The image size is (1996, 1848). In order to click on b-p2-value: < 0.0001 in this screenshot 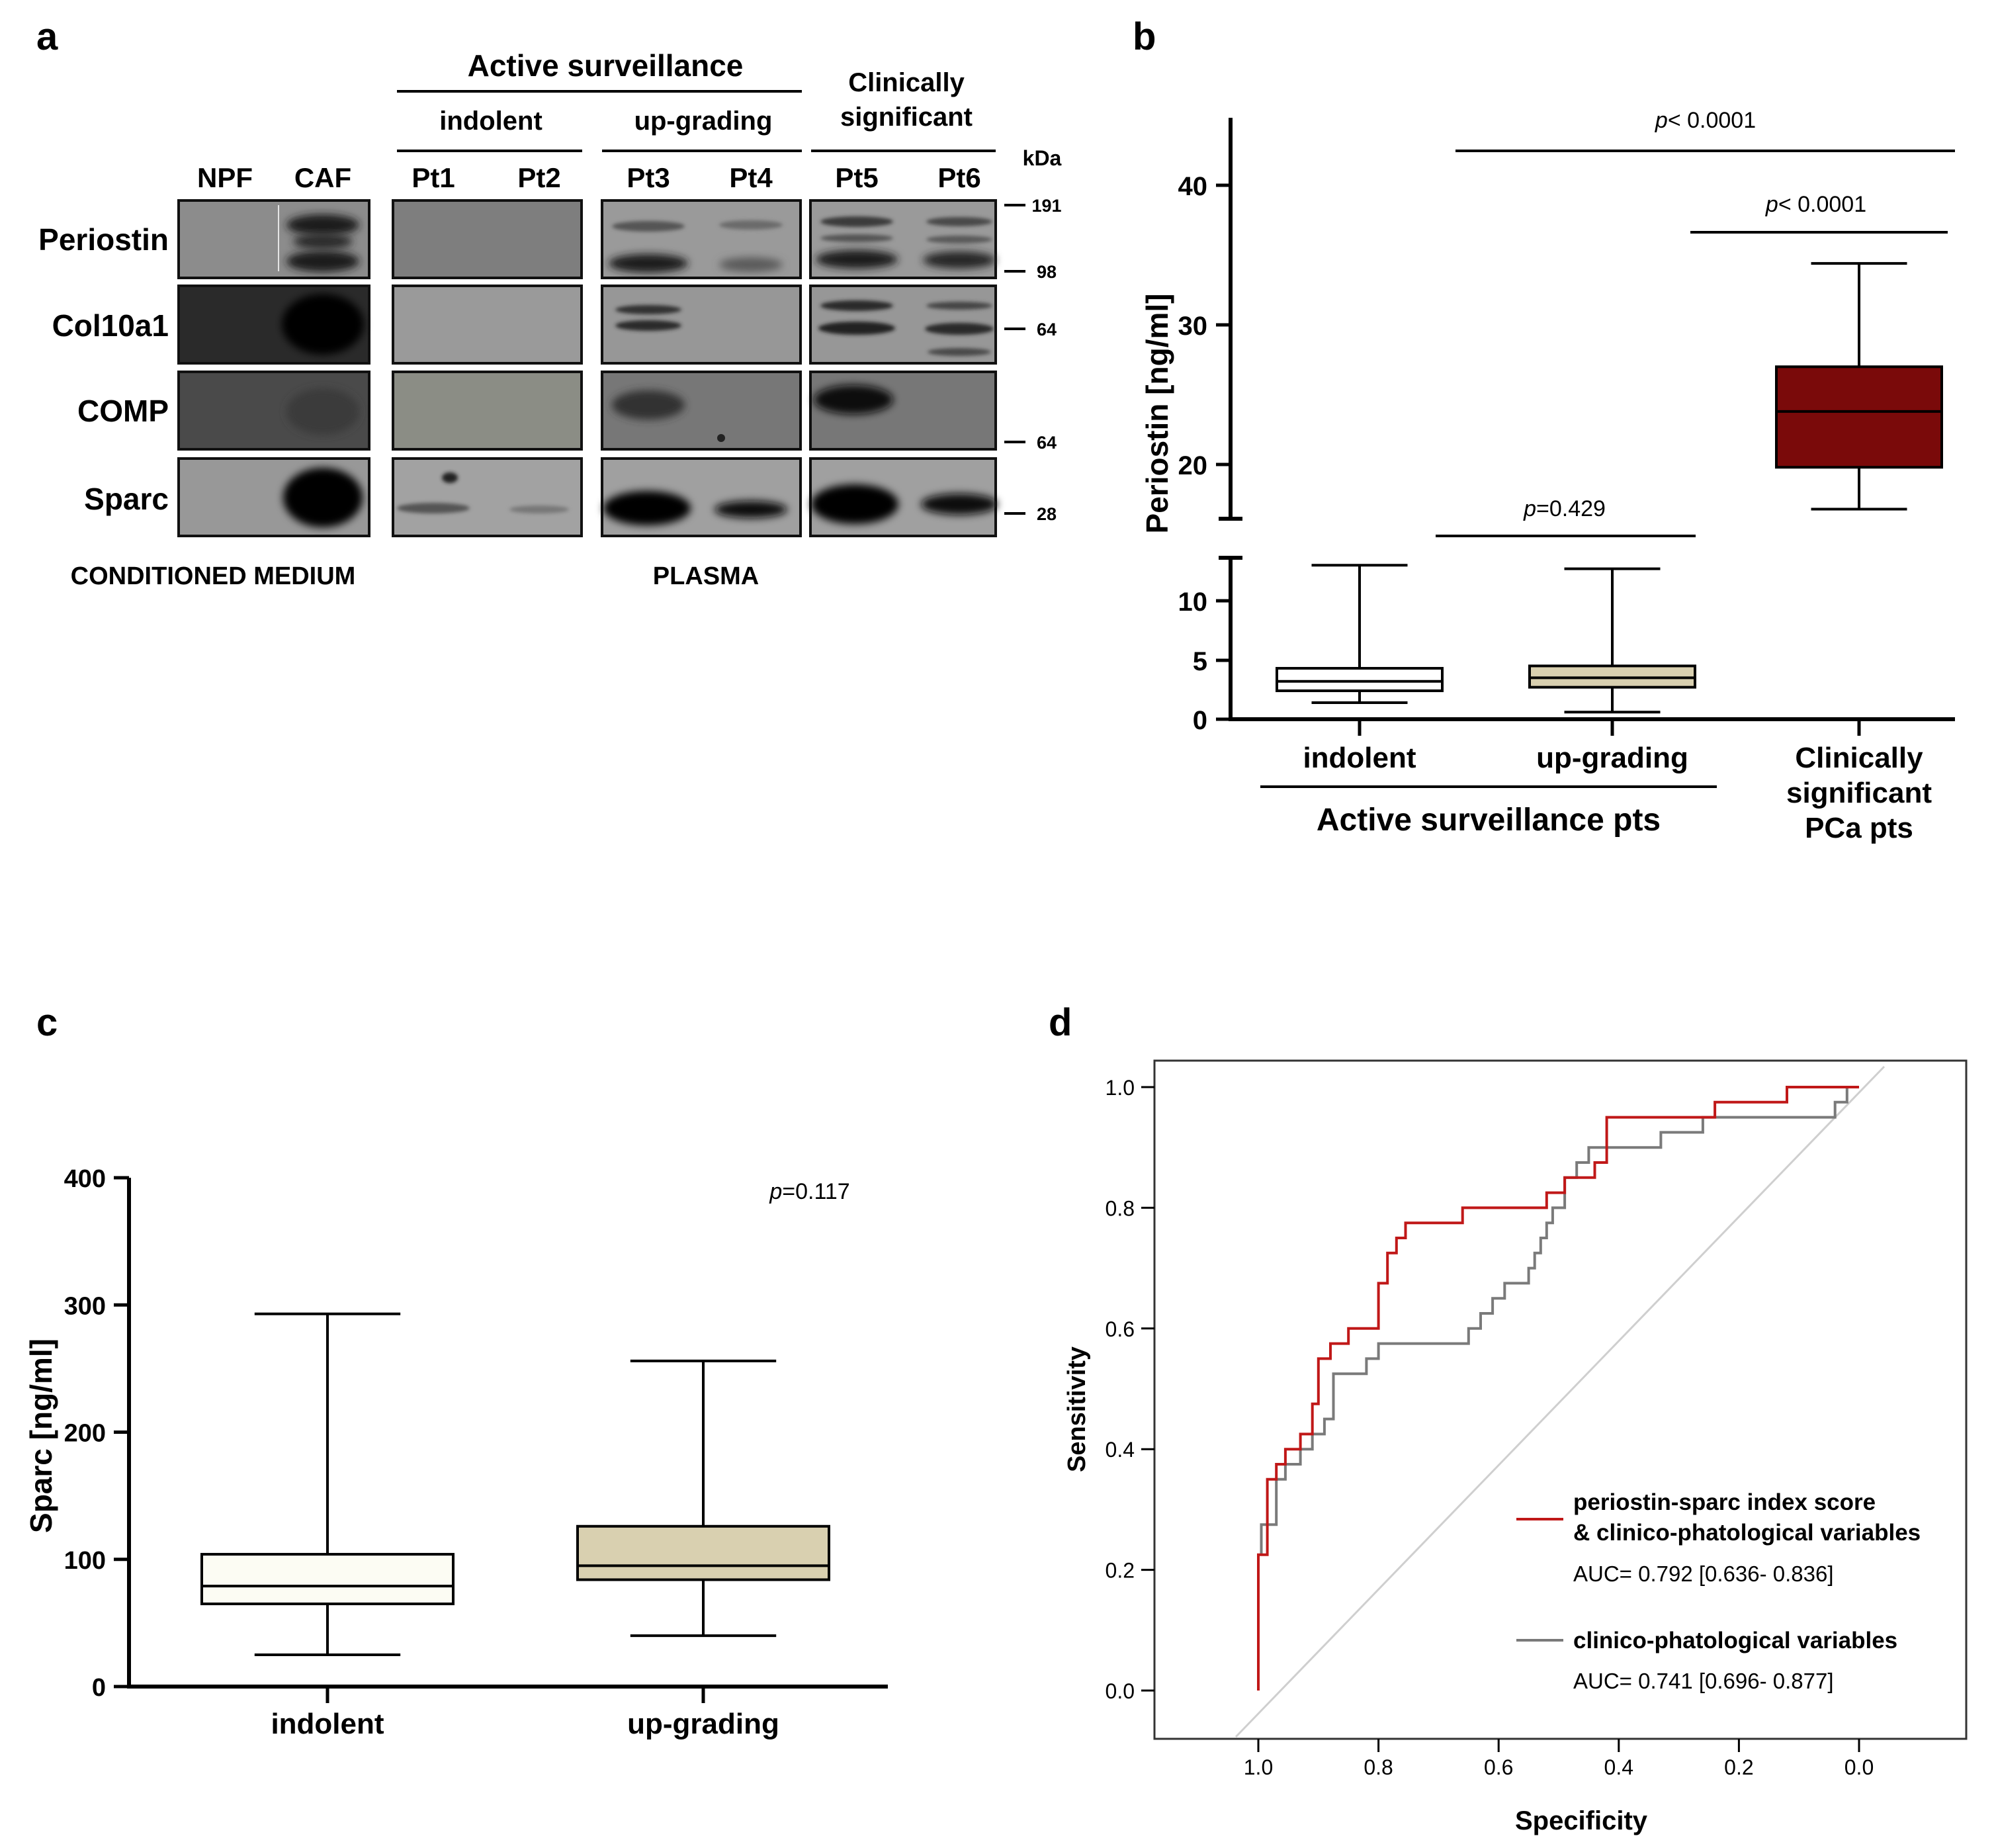, I will do `click(1822, 205)`.